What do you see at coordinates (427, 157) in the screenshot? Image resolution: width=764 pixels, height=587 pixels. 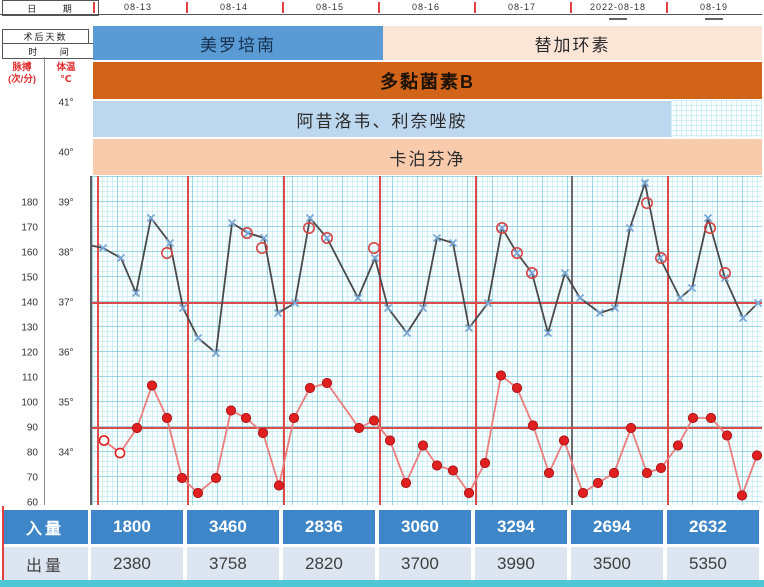 I see `medication-bar: 卡泊芬净` at bounding box center [427, 157].